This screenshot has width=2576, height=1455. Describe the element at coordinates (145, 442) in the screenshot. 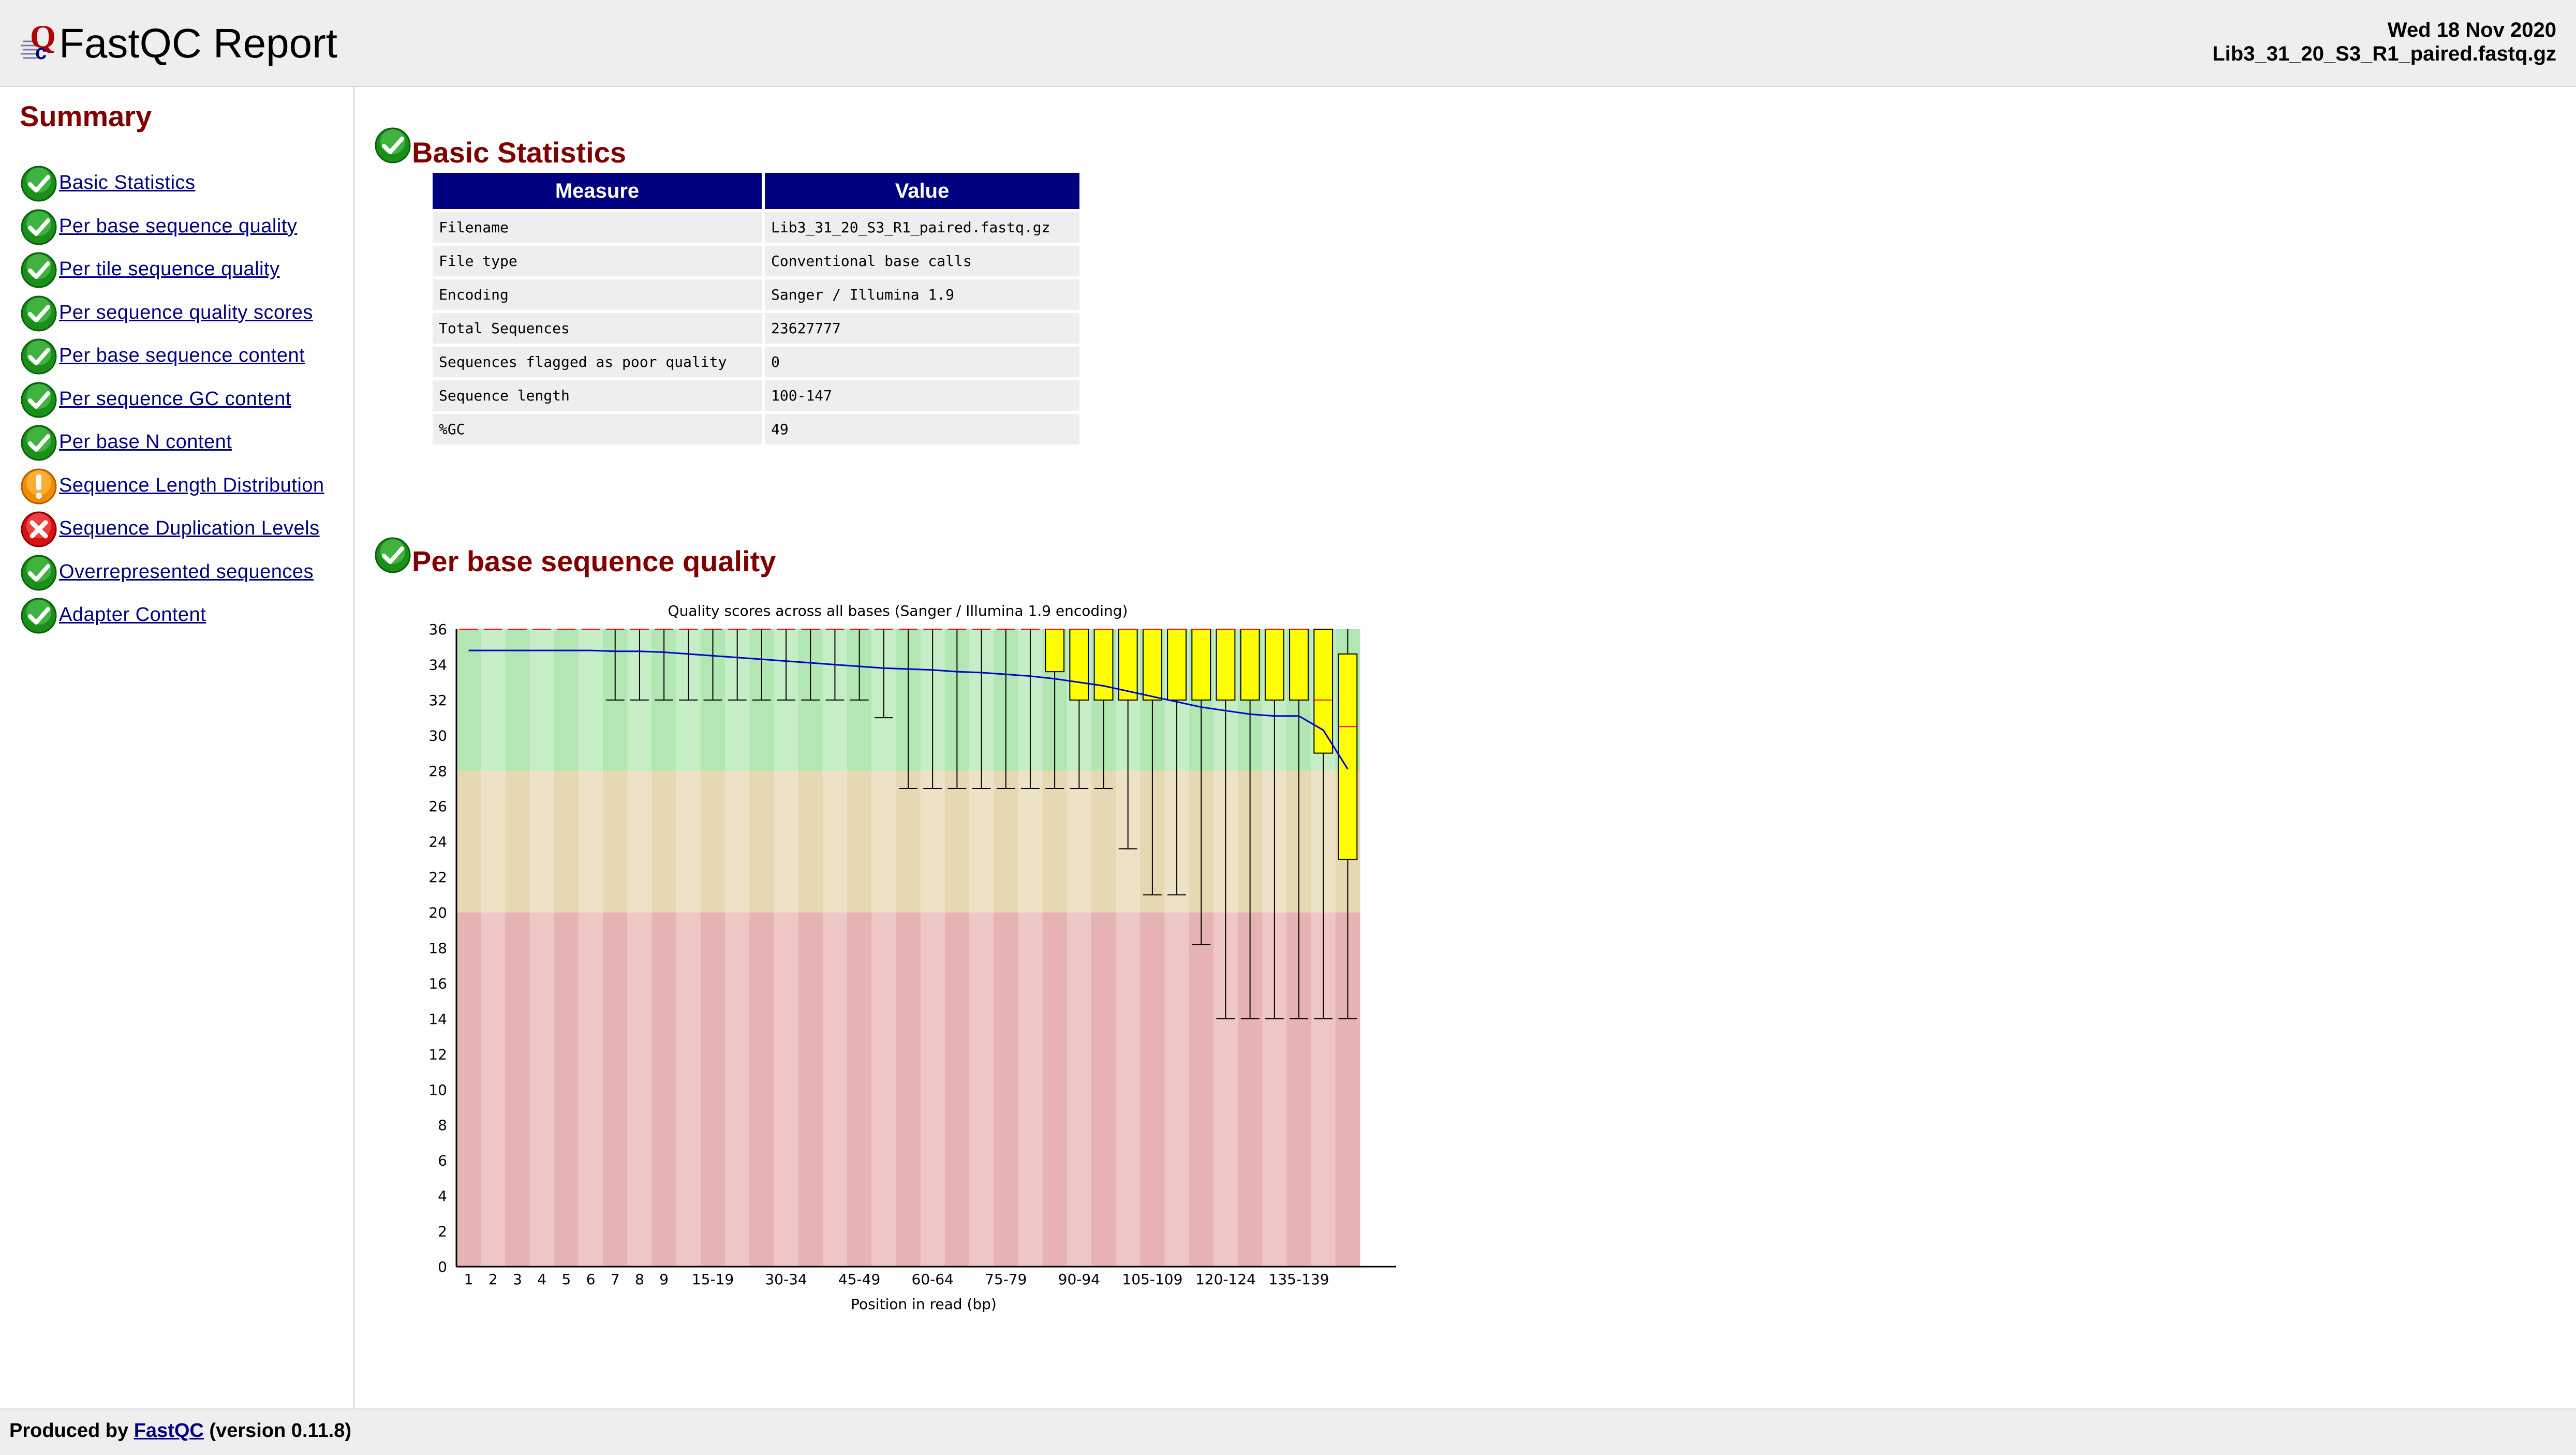

I see `summary-link: Per base N content` at that location.